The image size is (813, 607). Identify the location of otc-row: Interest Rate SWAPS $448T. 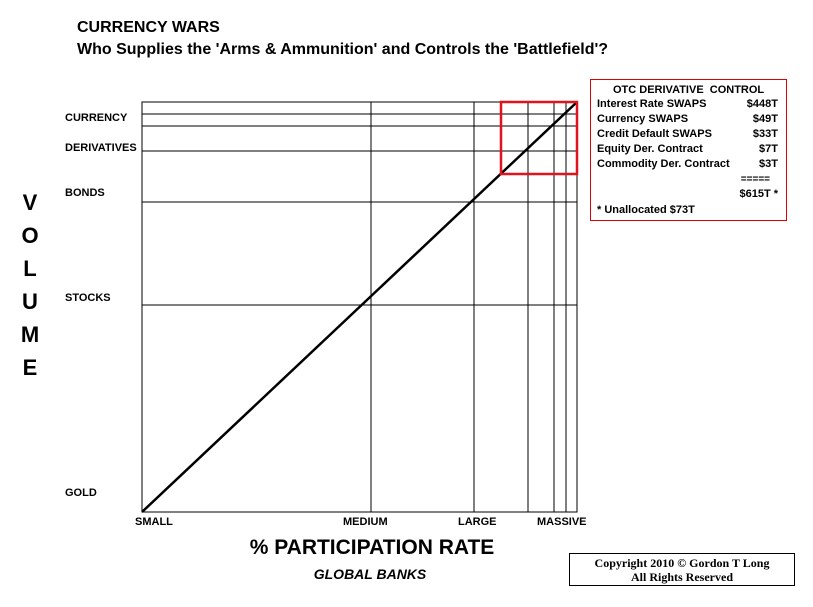
(687, 104).